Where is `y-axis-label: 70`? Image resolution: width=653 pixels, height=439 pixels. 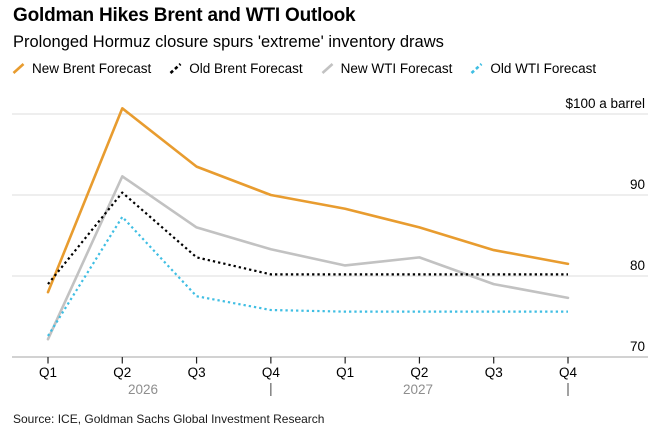 y-axis-label: 70 is located at coordinates (637, 346).